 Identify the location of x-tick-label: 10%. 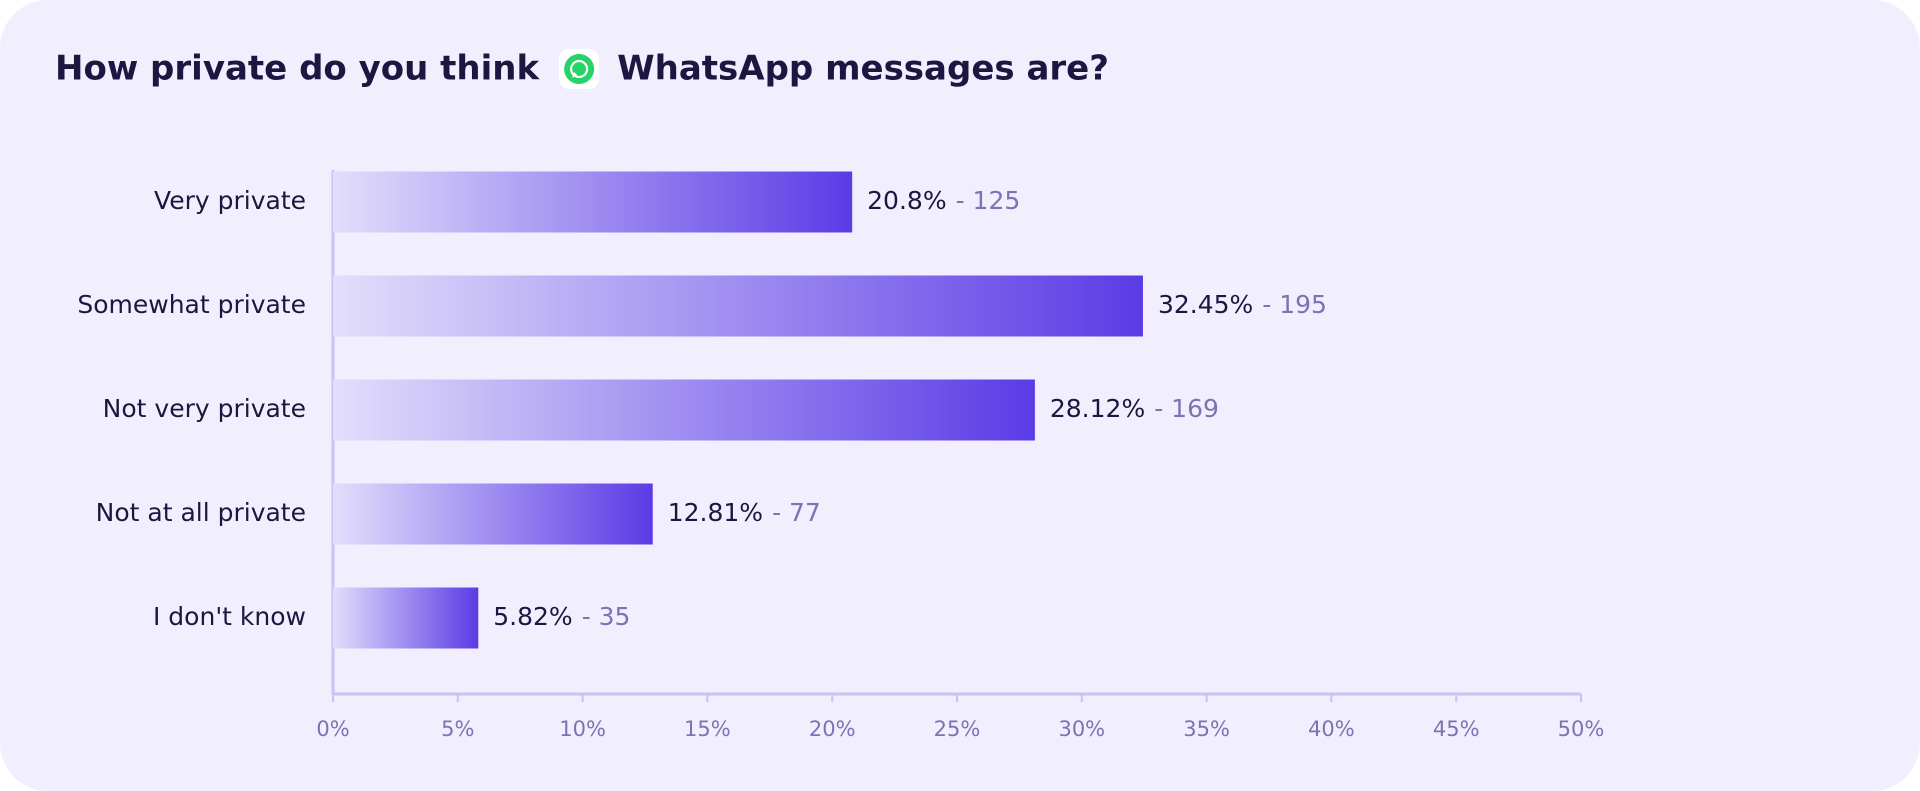
(582, 729).